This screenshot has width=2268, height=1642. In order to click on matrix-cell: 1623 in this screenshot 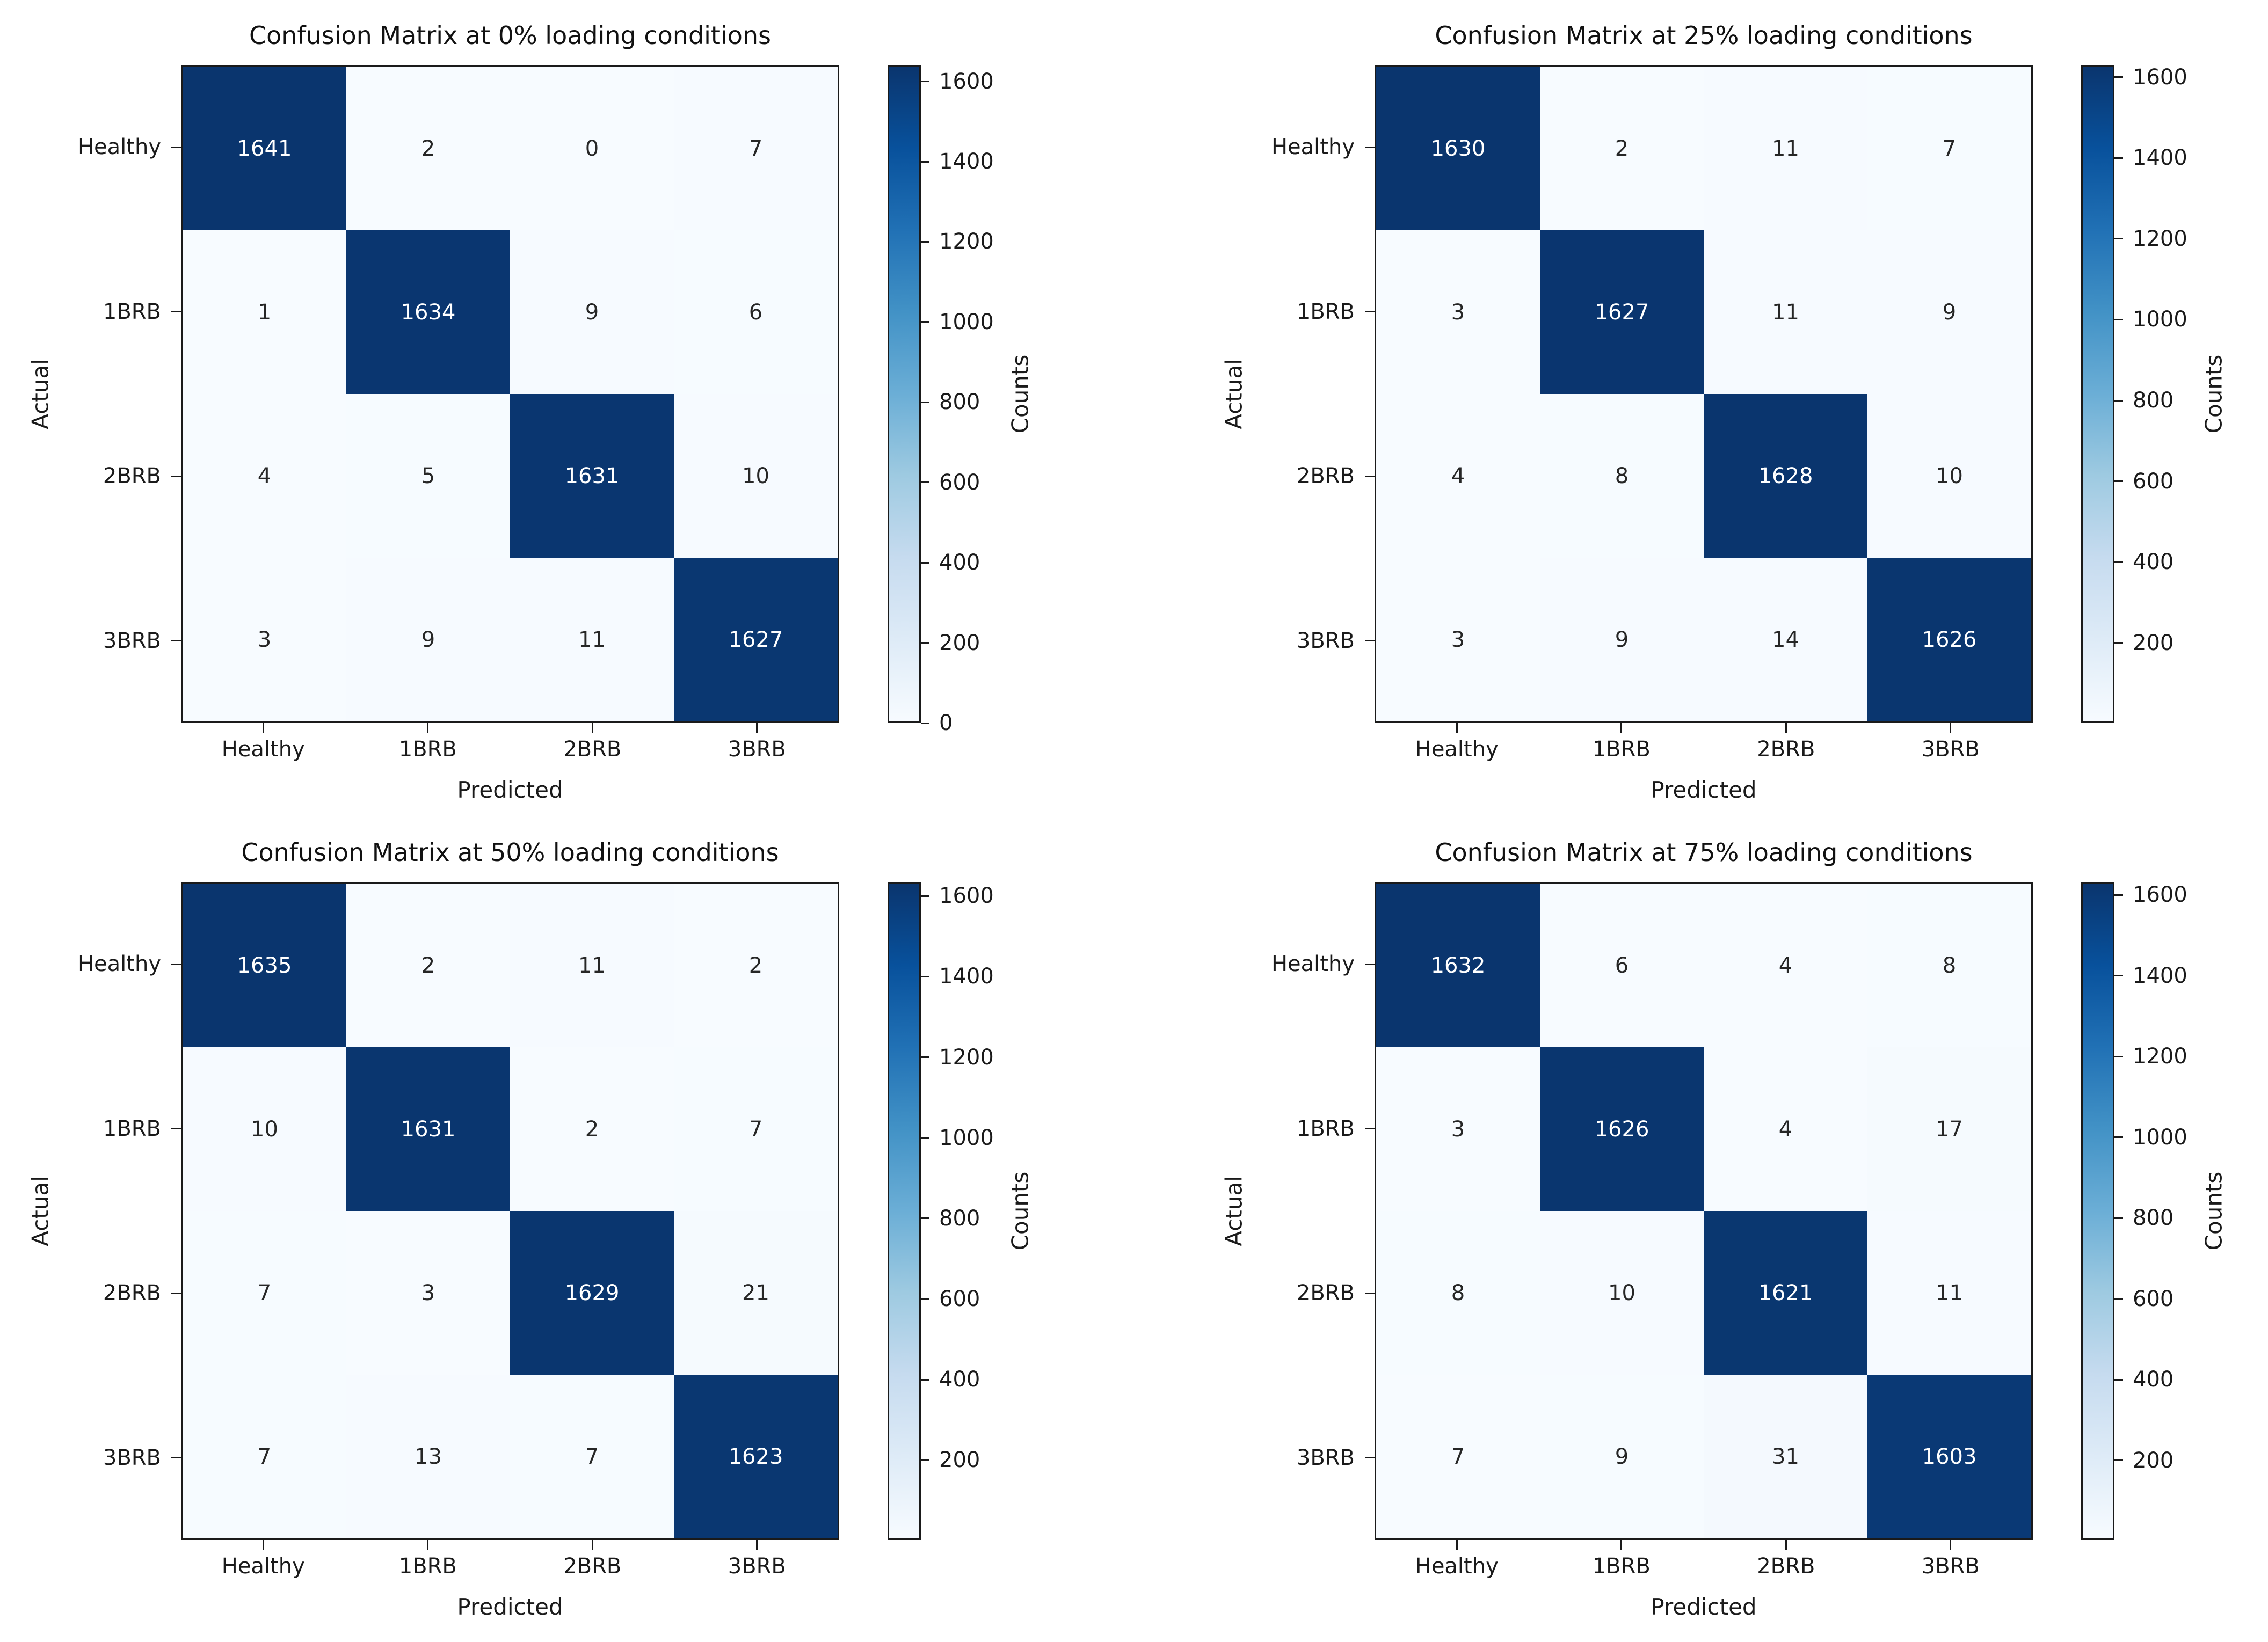, I will do `click(756, 1456)`.